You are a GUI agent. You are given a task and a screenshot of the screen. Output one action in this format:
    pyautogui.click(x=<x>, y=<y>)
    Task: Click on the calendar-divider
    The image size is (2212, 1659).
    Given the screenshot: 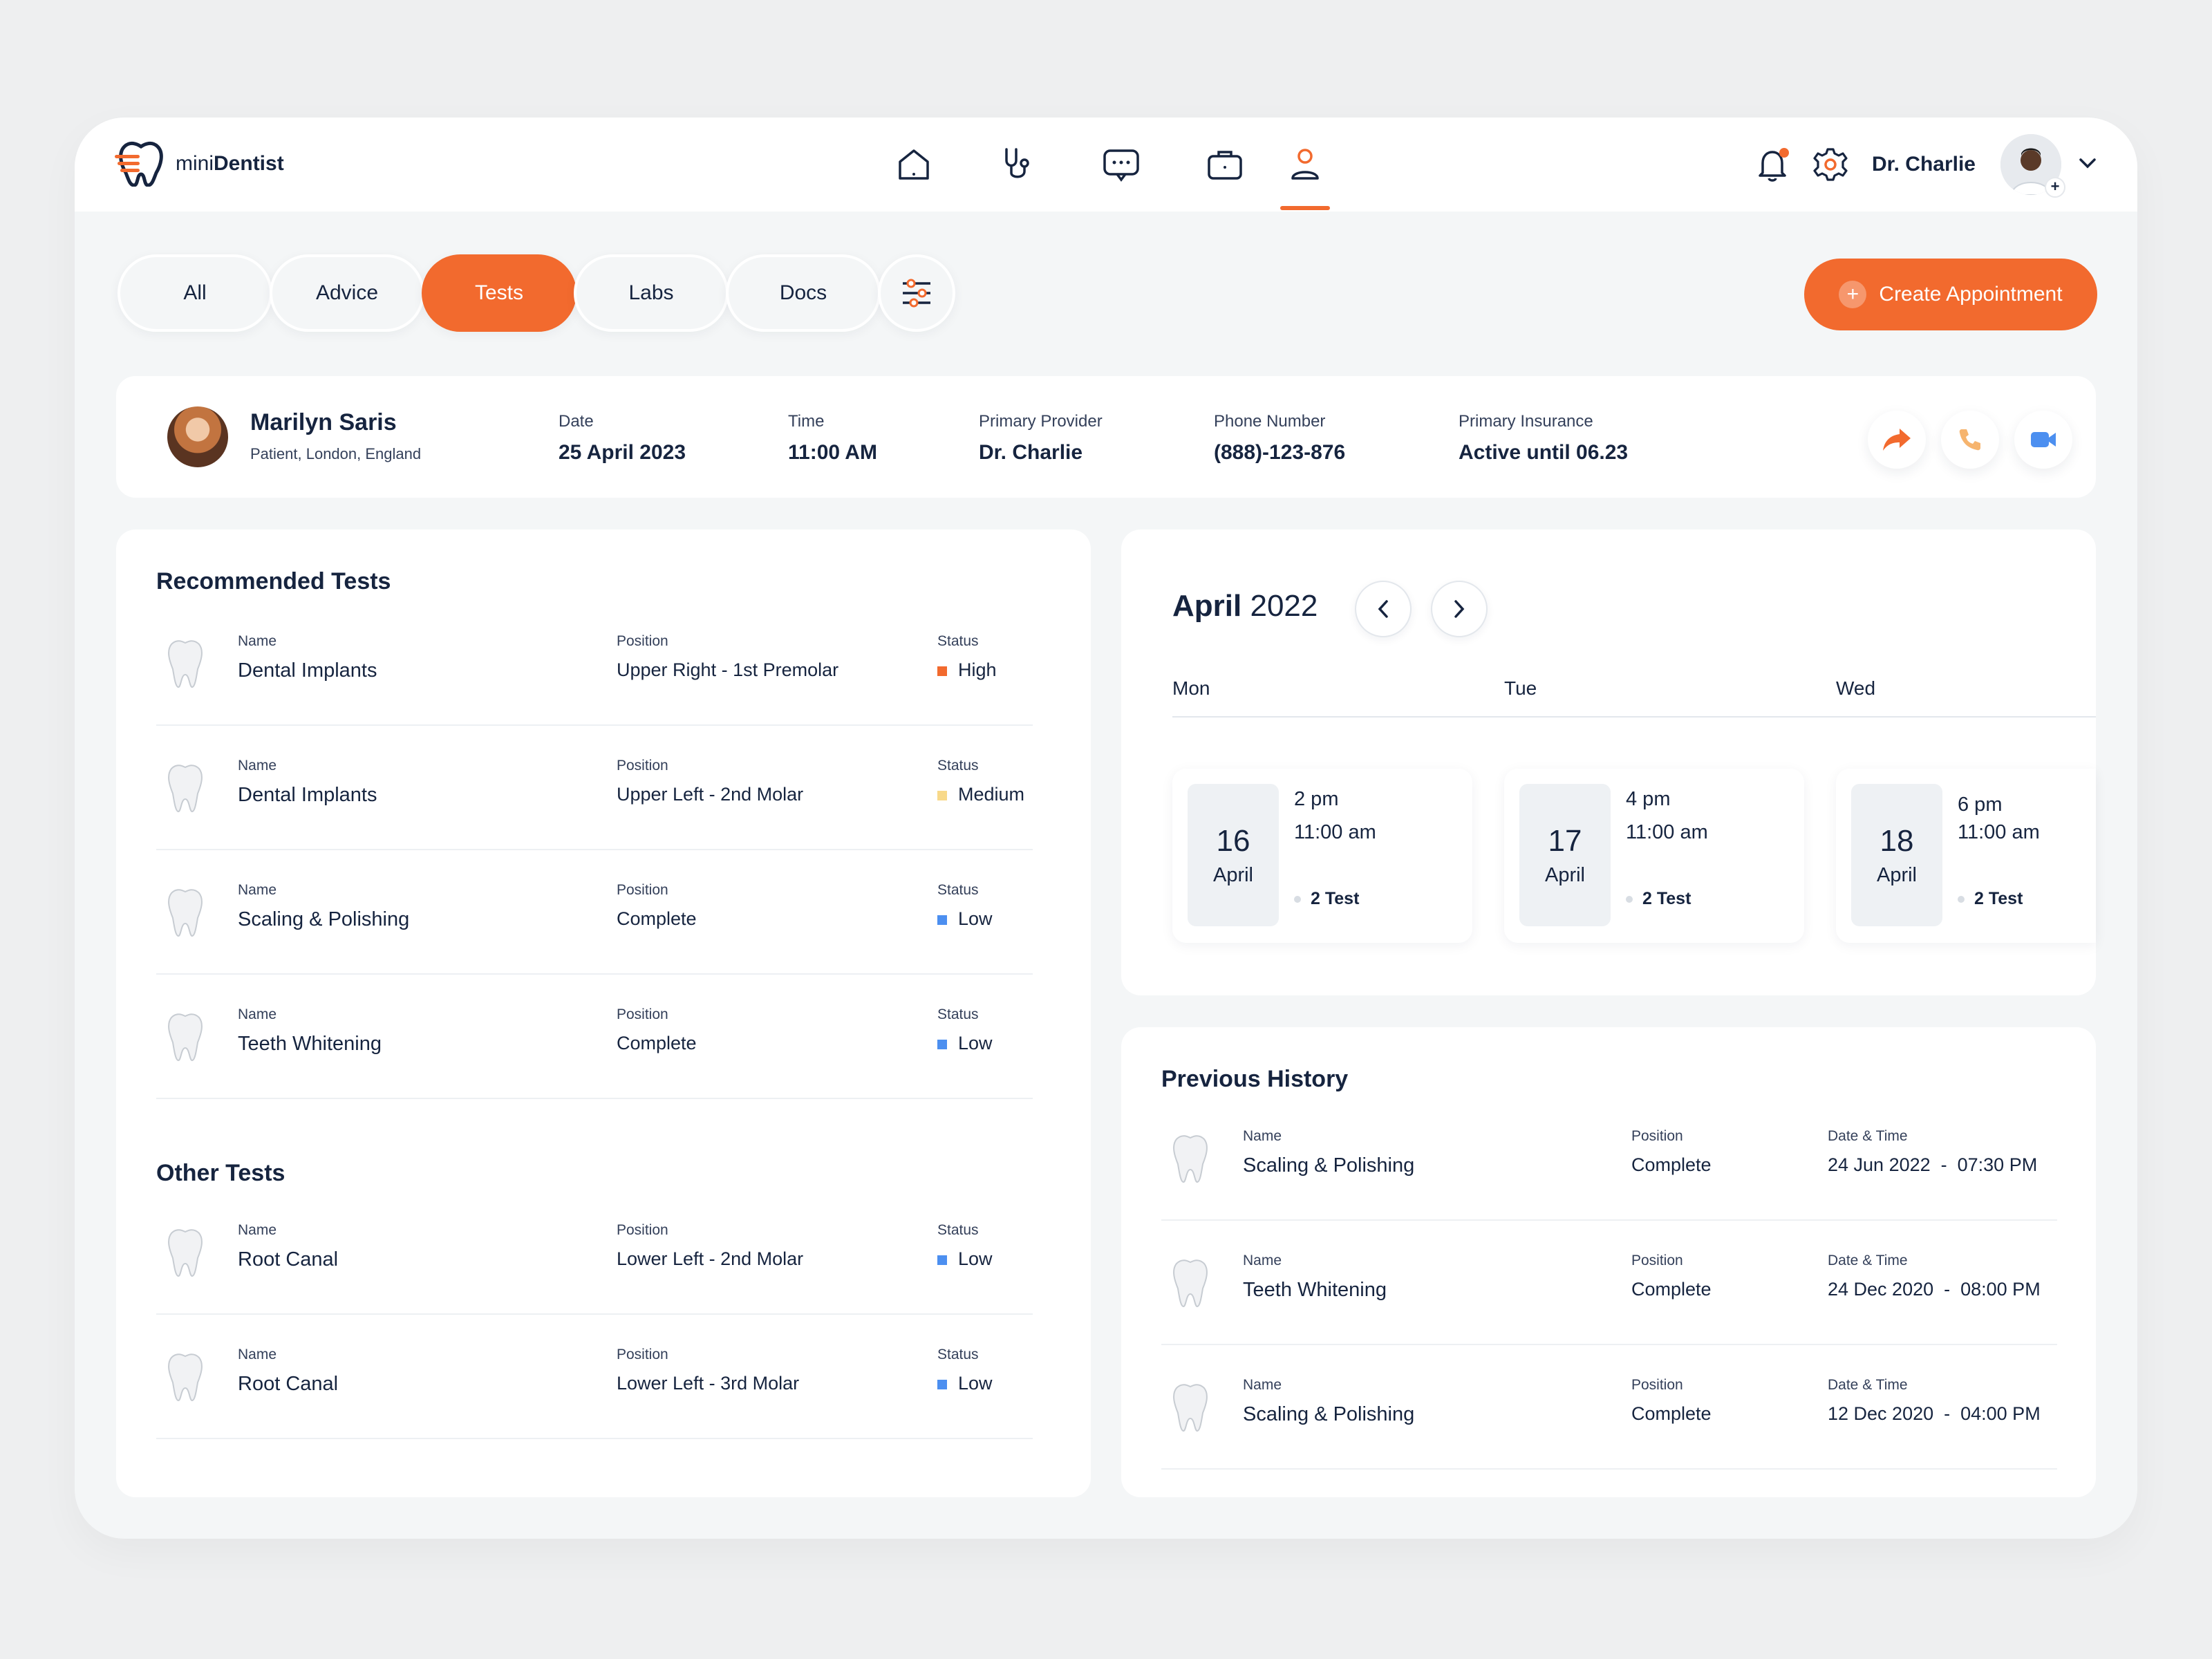 What is the action you would take?
    pyautogui.click(x=1634, y=717)
    